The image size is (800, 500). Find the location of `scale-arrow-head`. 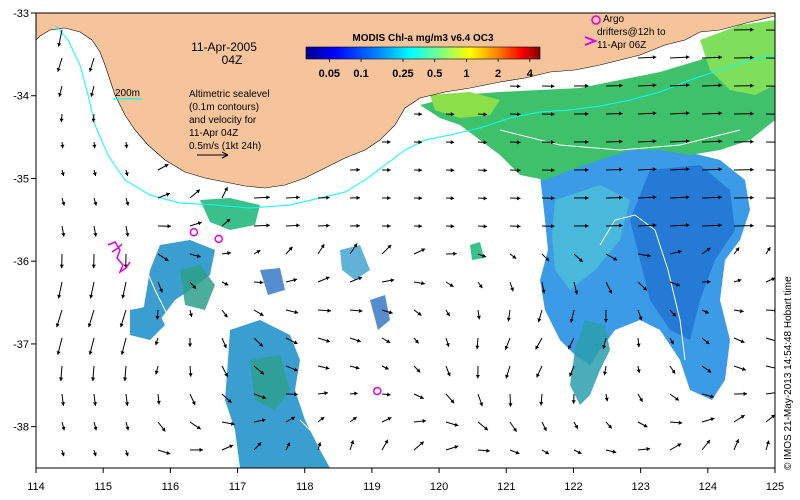

scale-arrow-head is located at coordinates (225, 155).